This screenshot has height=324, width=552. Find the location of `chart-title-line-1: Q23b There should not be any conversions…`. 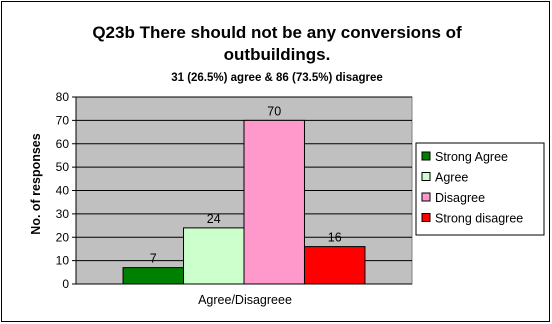

chart-title-line-1: Q23b There should not be any conversions… is located at coordinates (277, 32).